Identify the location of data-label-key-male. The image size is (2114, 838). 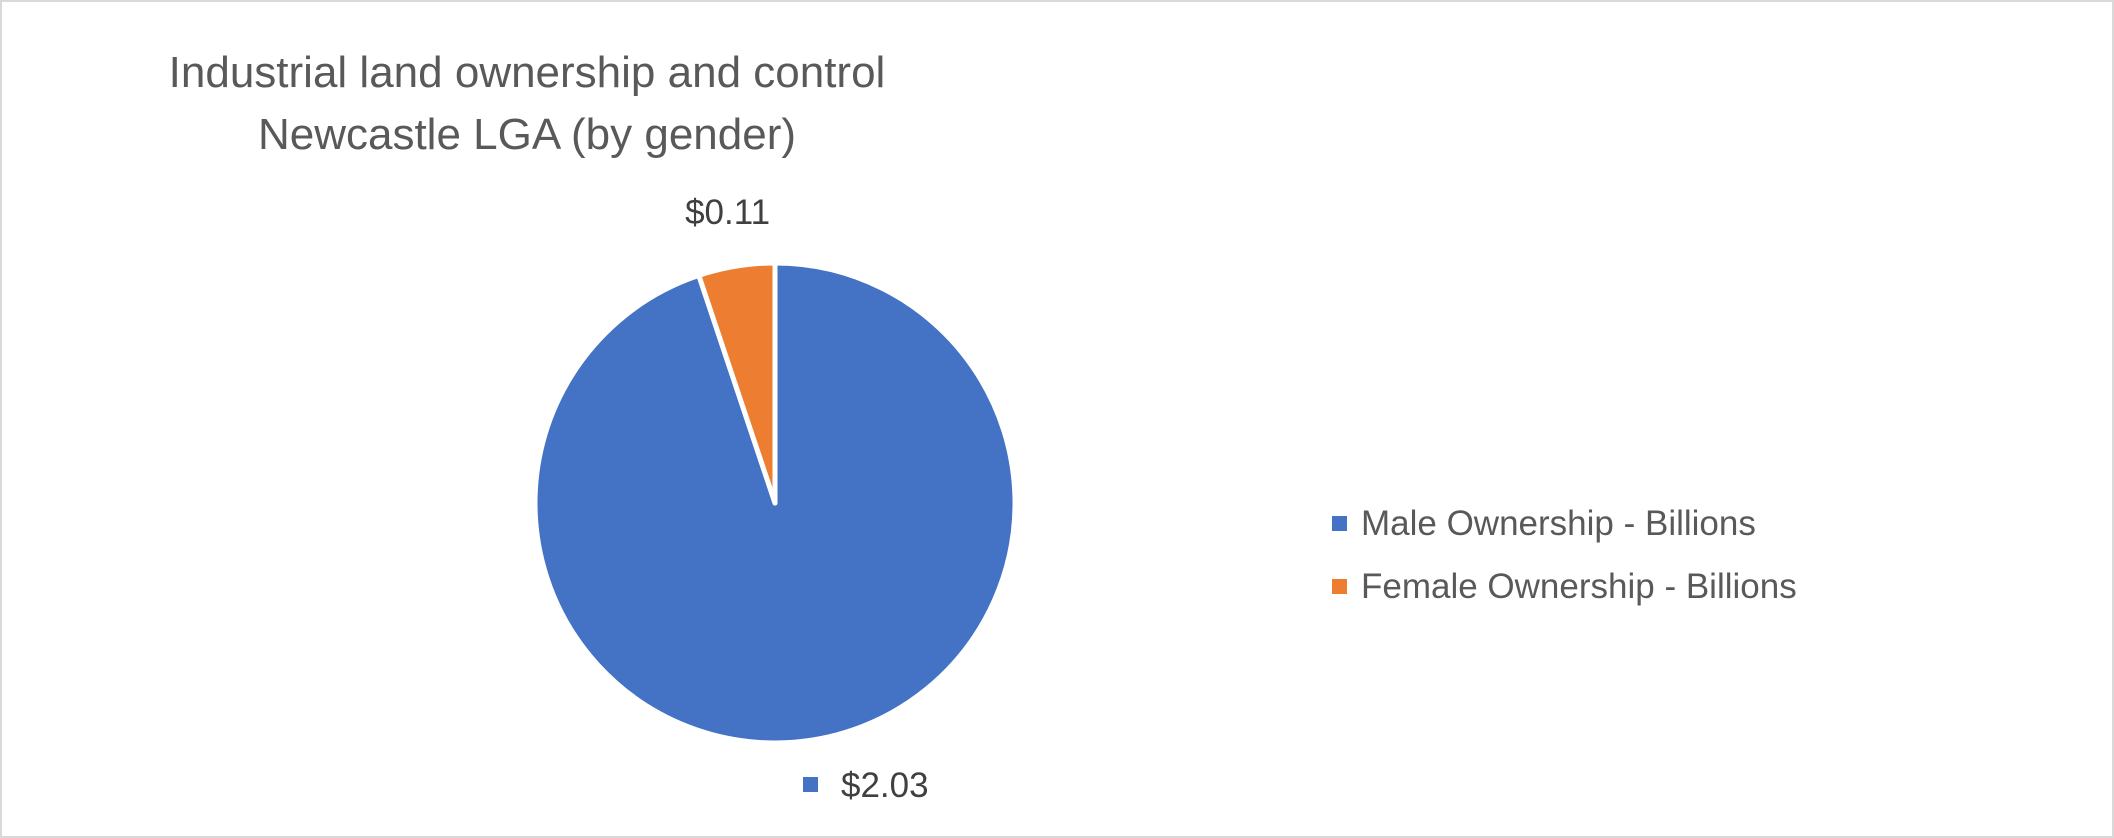
(810, 784).